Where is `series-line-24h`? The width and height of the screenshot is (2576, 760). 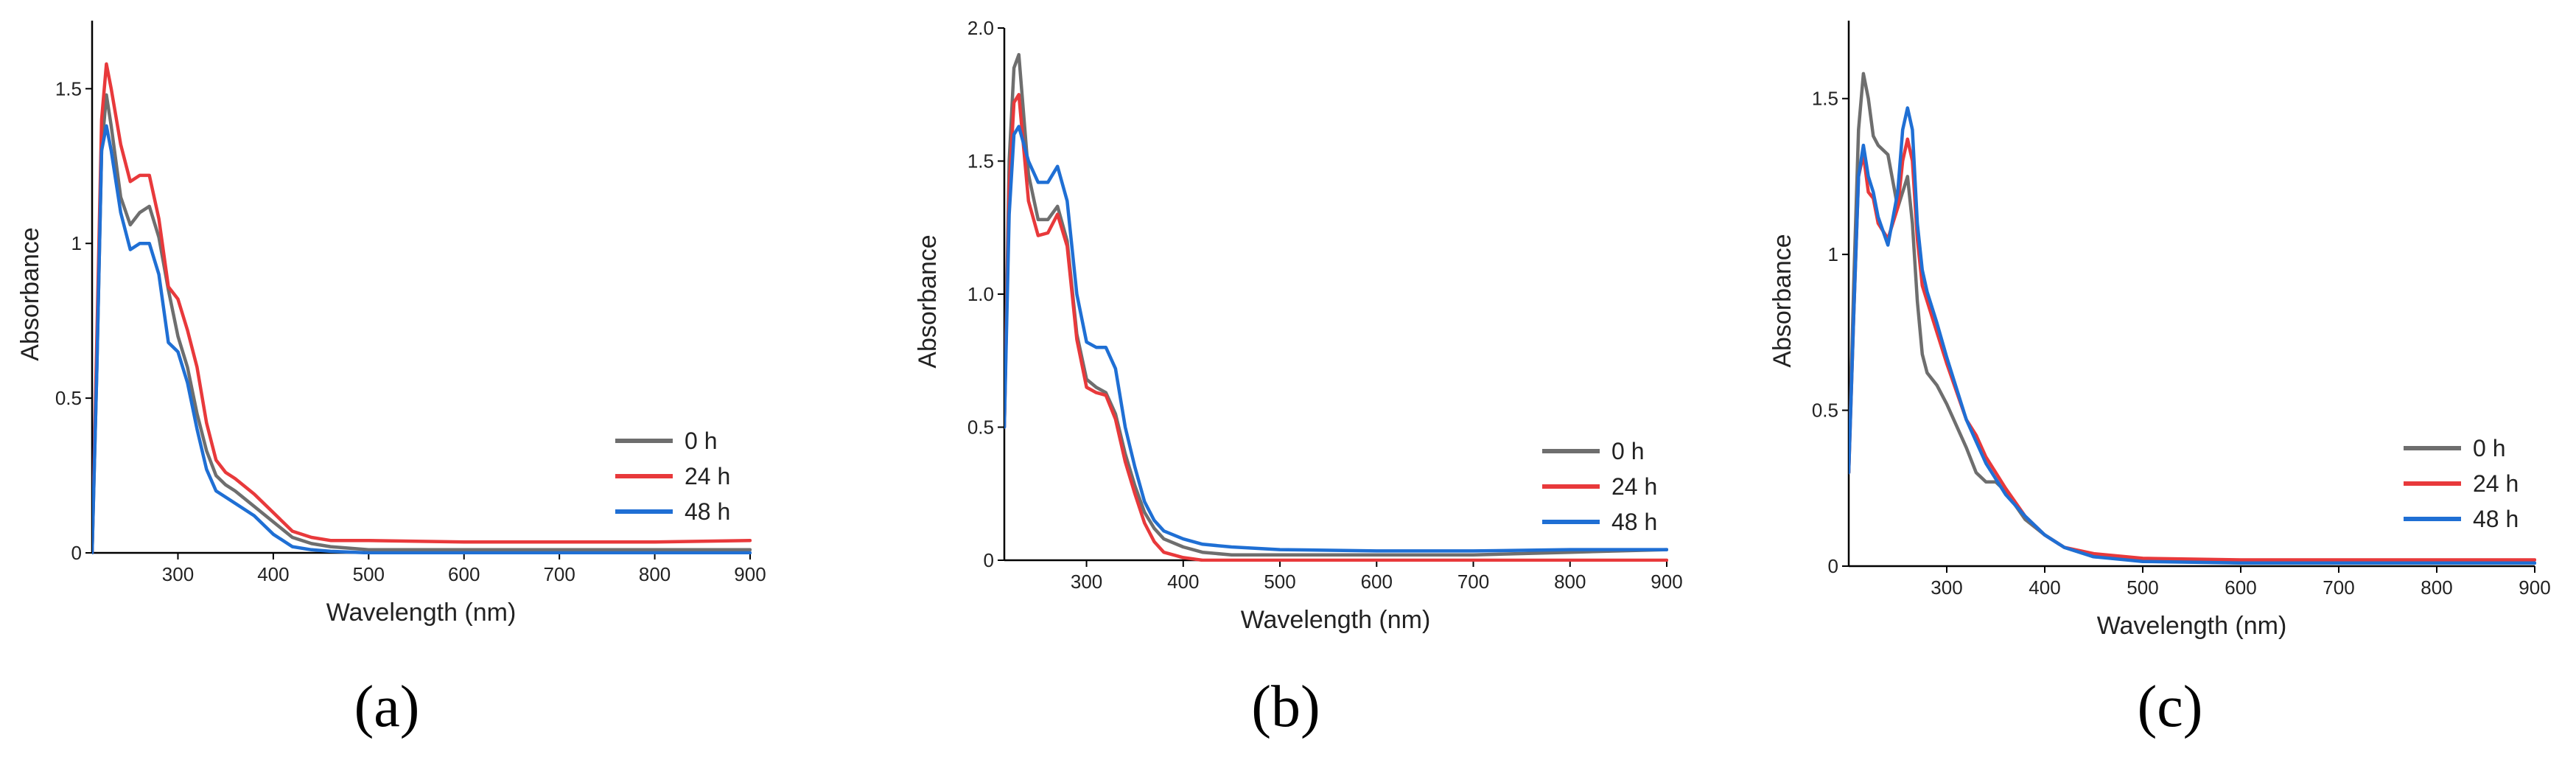 series-line-24h is located at coordinates (2192, 349).